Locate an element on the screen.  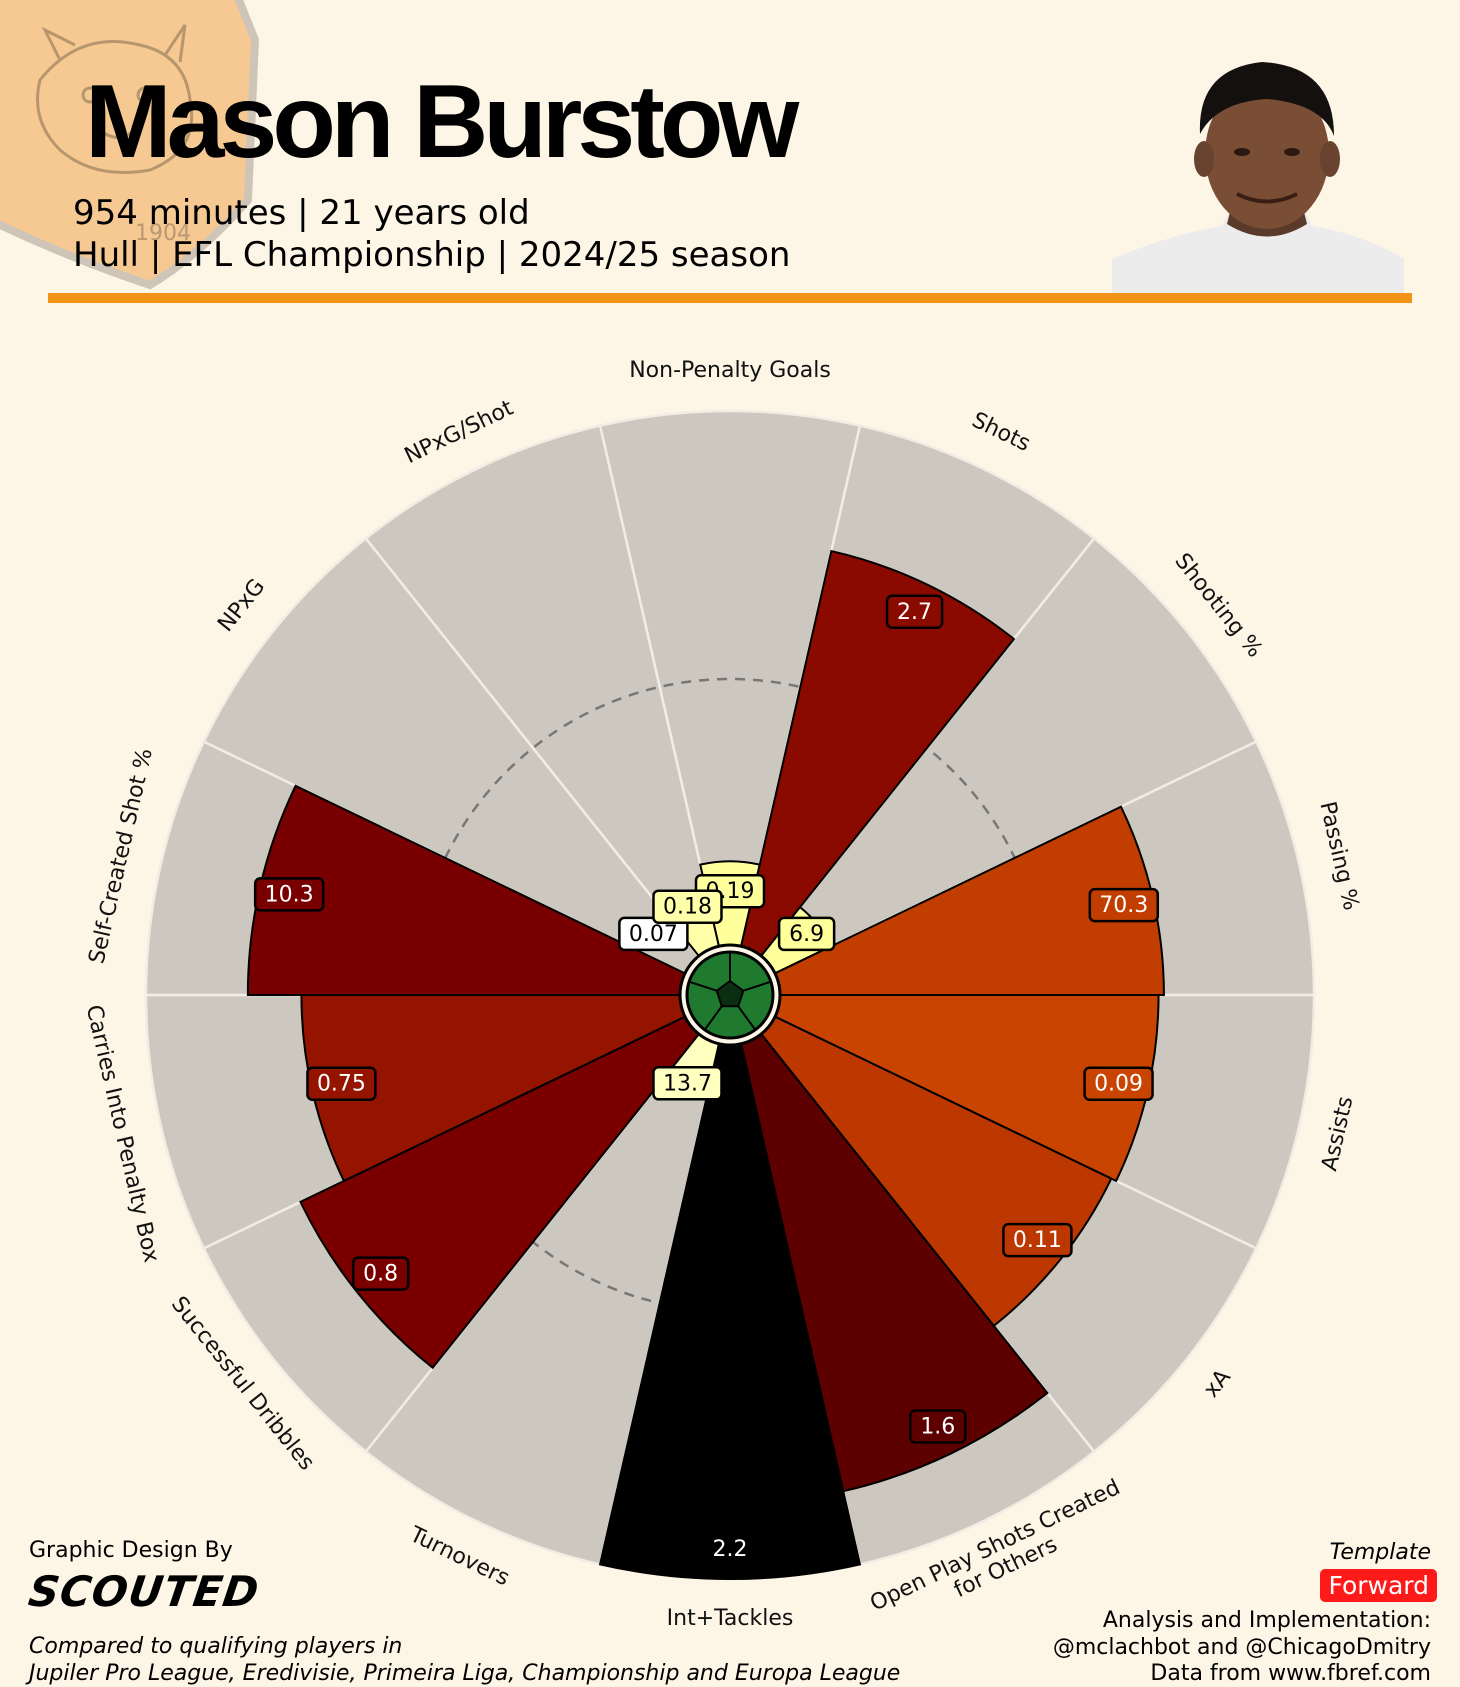
svg-text: 0.09 is located at coordinates (1118, 1084).